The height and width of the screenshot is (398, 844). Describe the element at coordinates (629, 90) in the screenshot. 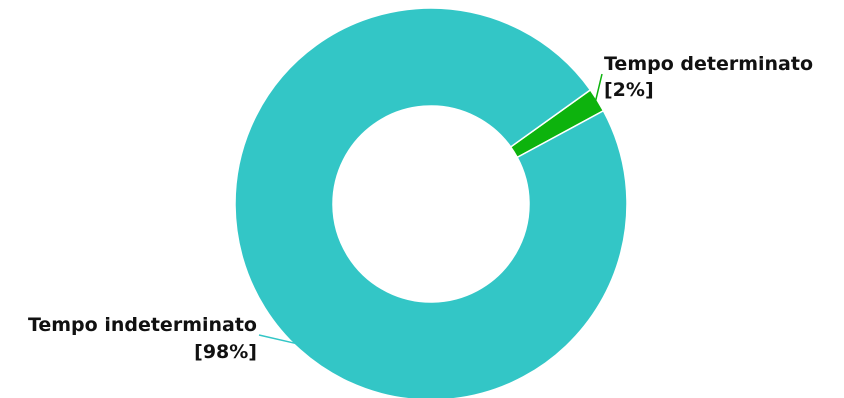

I see `slice-percent-tempo-determinato: [2%]` at that location.